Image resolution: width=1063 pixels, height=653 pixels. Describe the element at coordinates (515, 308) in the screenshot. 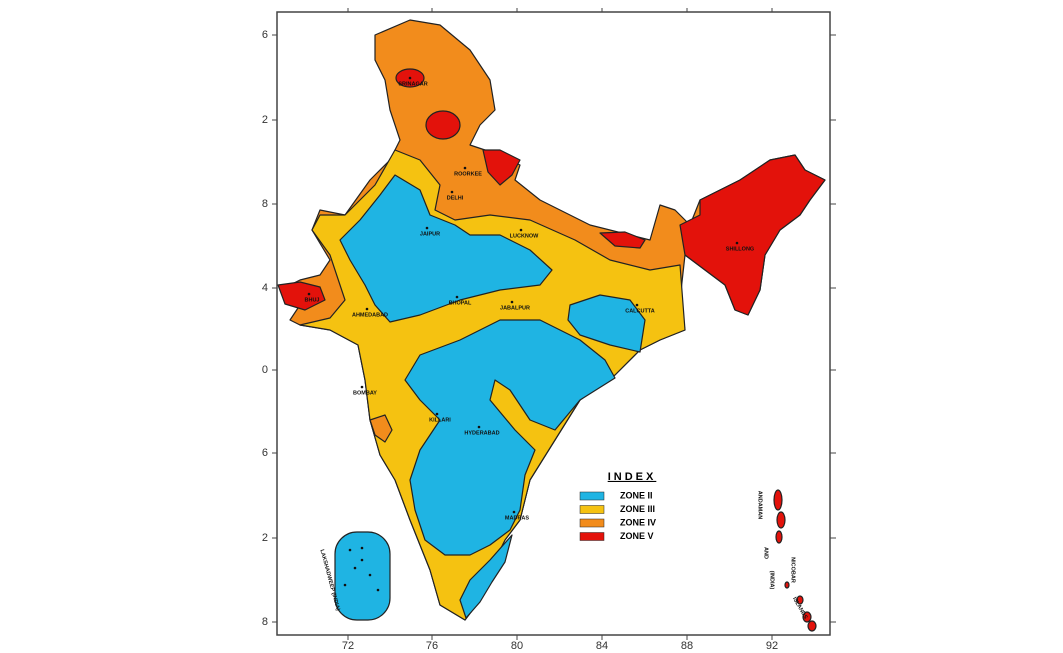

I see `city-label: JABALPUR` at that location.